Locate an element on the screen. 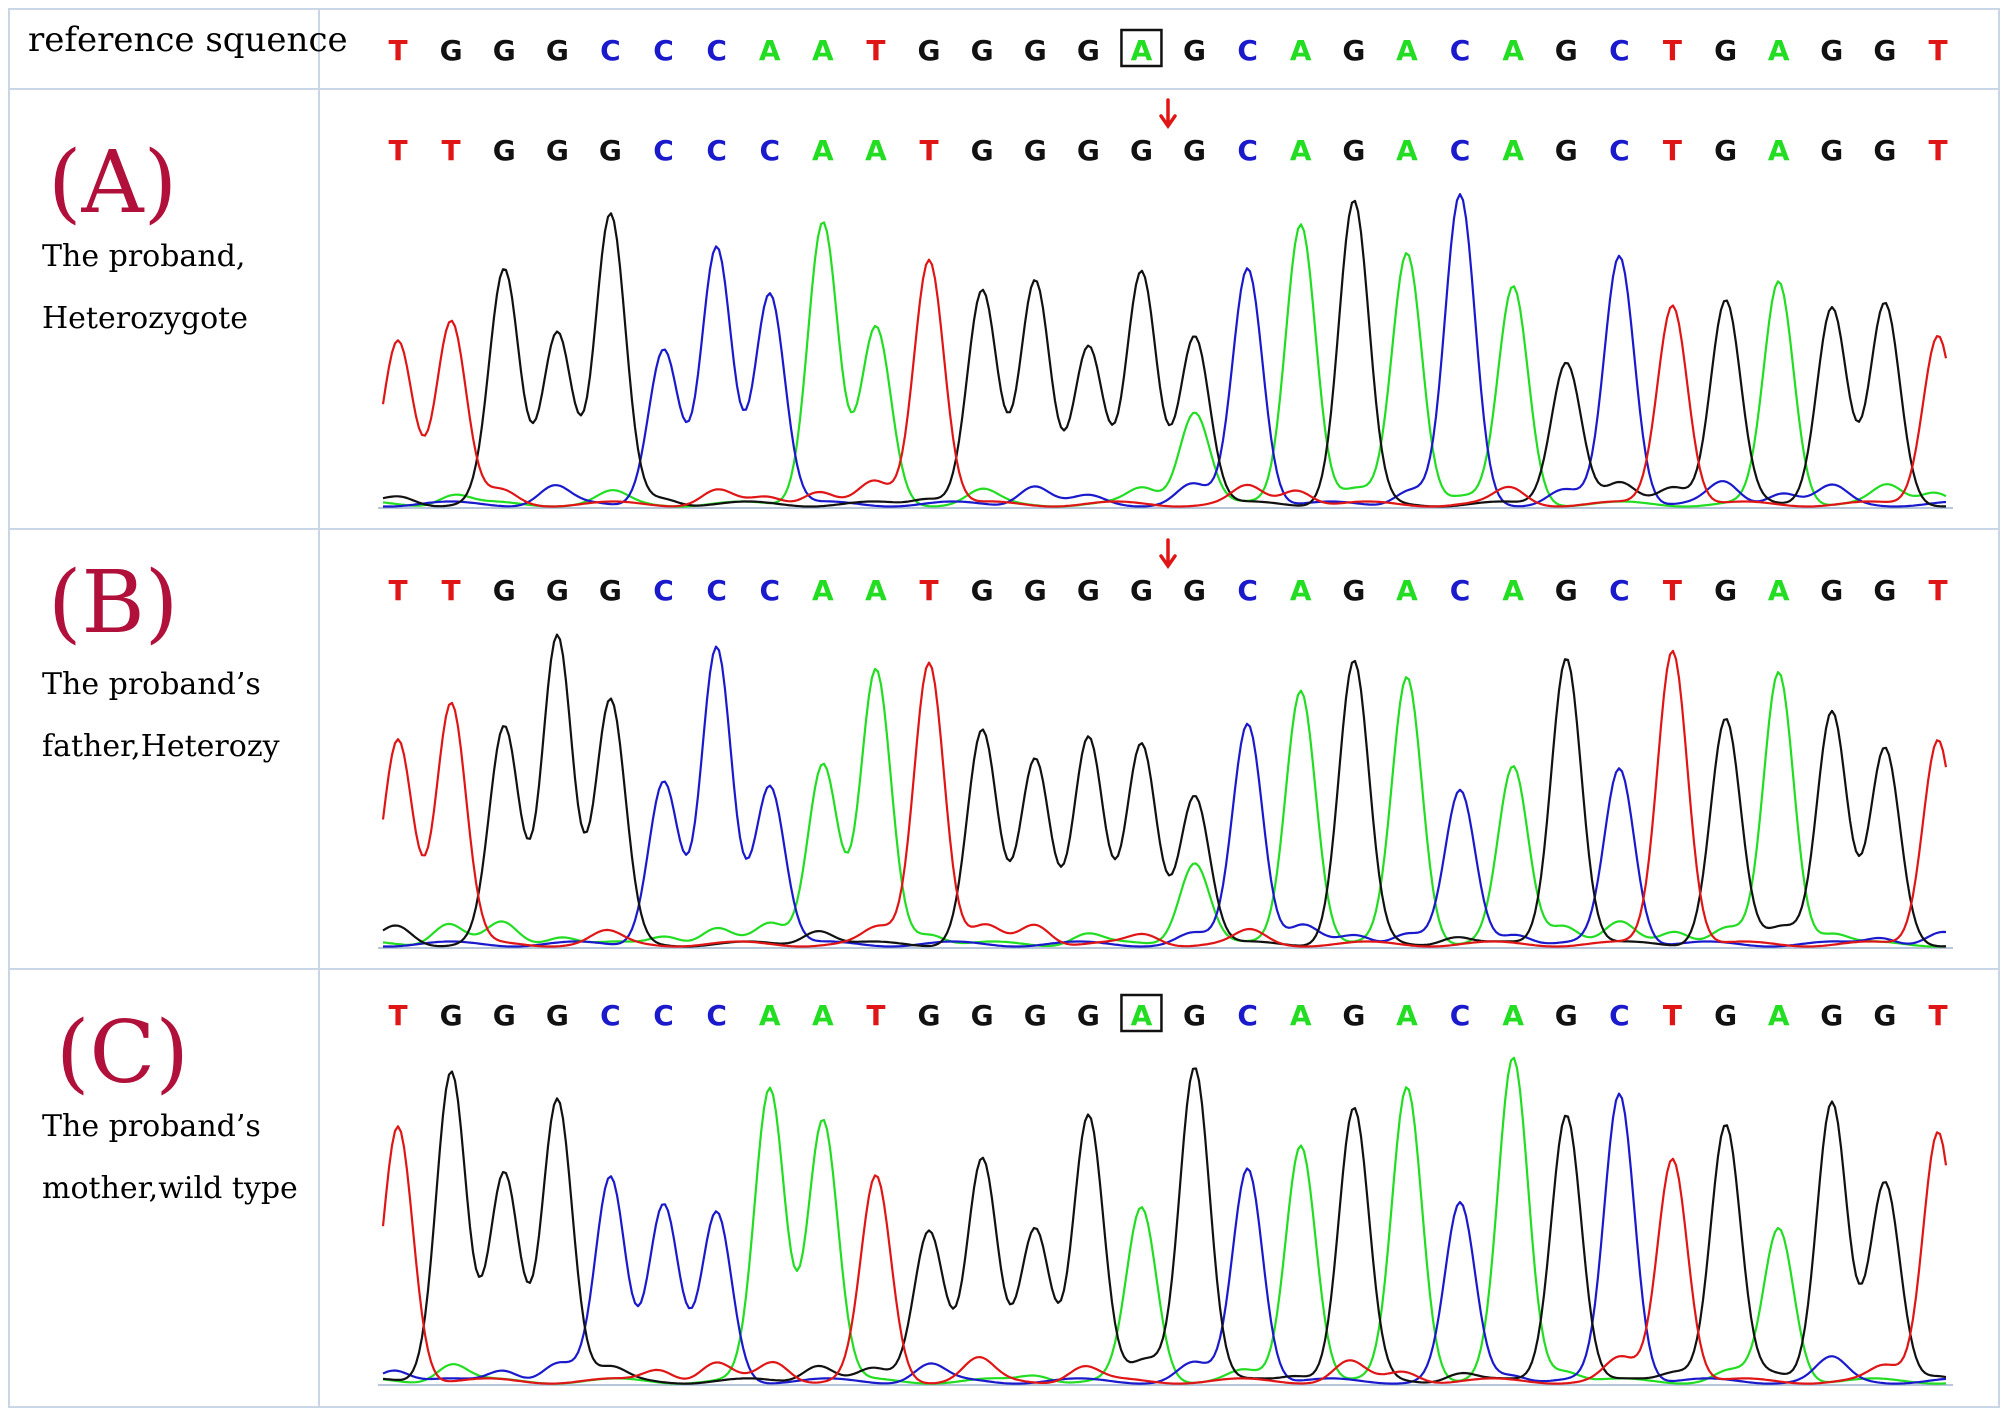 The width and height of the screenshot is (2005, 1415). panel-b-desc-line1: The proband’s is located at coordinates (151, 684).